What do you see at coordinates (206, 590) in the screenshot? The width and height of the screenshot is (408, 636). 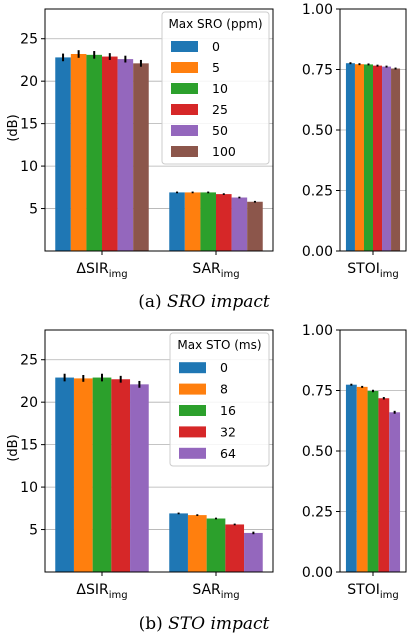 I see `p1-c0-xtick-label-main-1: SAR` at bounding box center [206, 590].